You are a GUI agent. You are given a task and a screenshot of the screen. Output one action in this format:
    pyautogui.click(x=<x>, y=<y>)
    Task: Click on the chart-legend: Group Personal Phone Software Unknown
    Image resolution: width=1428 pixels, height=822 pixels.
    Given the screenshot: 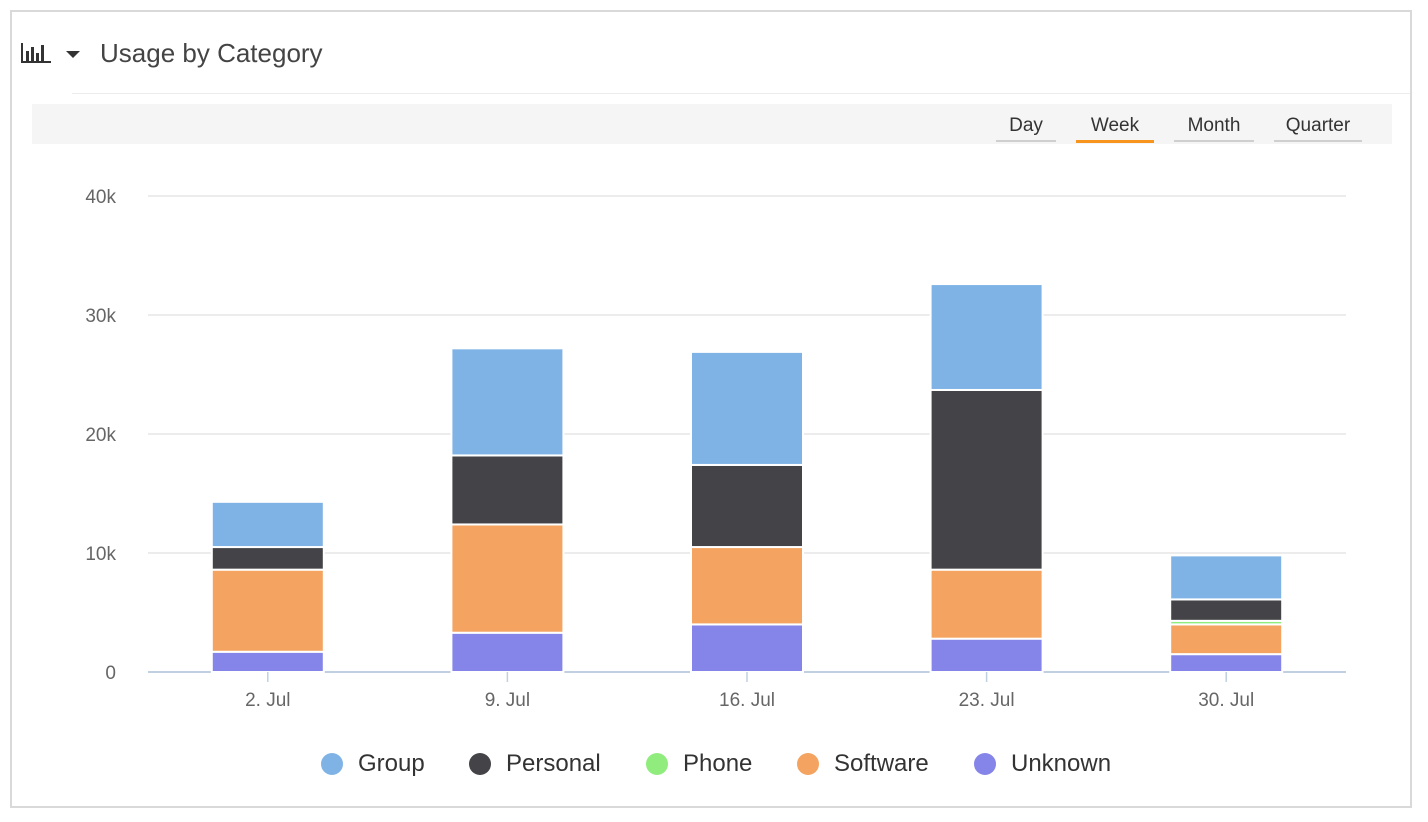 What is the action you would take?
    pyautogui.click(x=711, y=764)
    